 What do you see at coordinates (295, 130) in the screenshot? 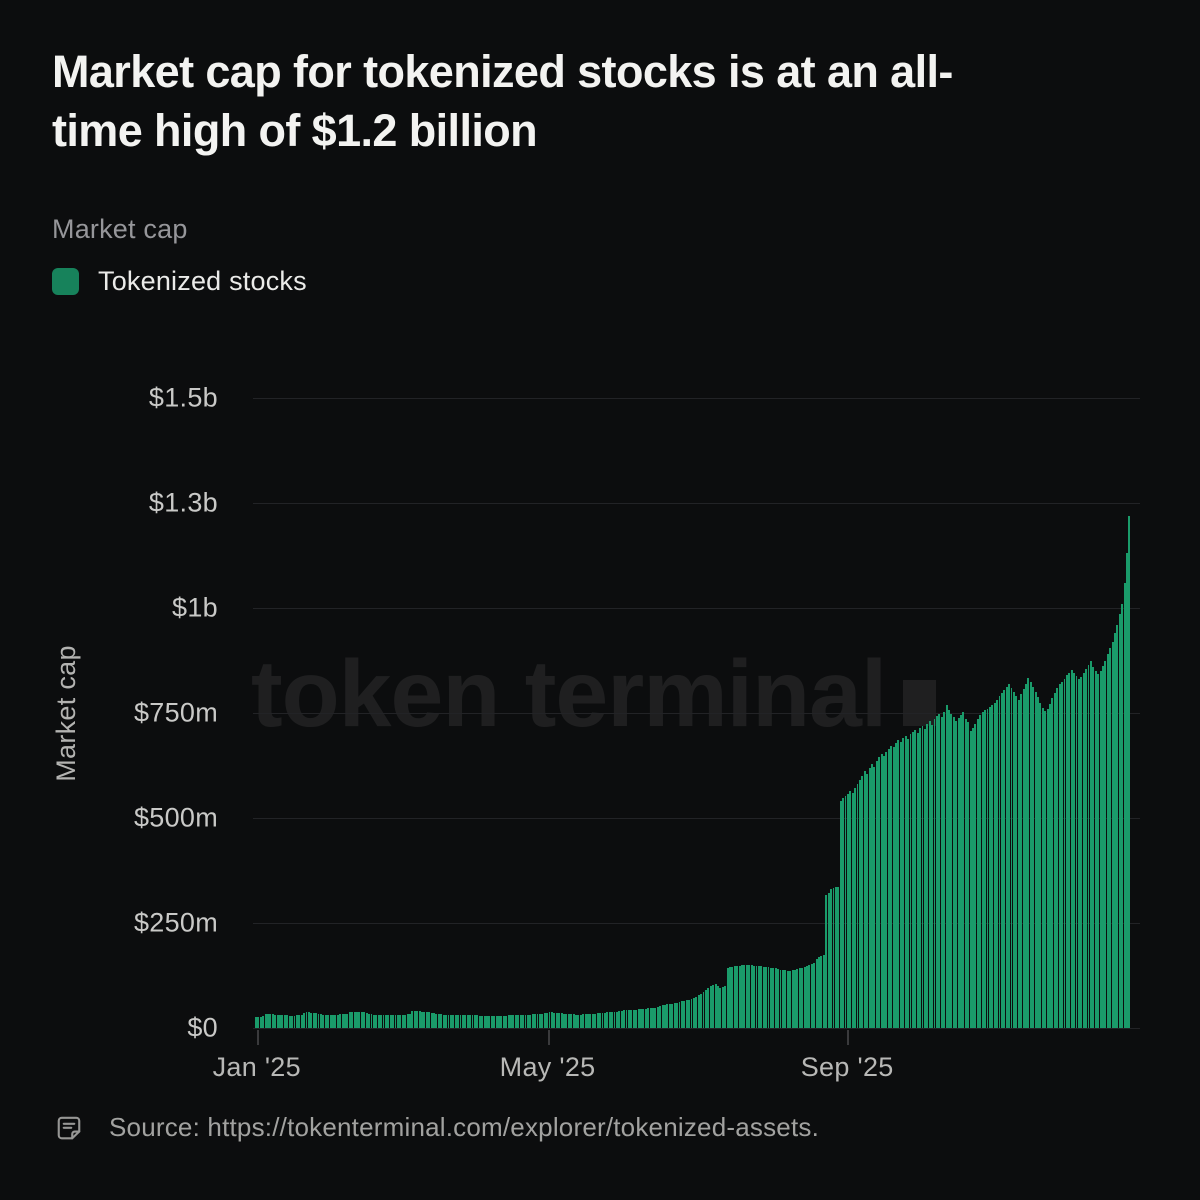
I see `title-line-2: time high of $1.2 billion` at bounding box center [295, 130].